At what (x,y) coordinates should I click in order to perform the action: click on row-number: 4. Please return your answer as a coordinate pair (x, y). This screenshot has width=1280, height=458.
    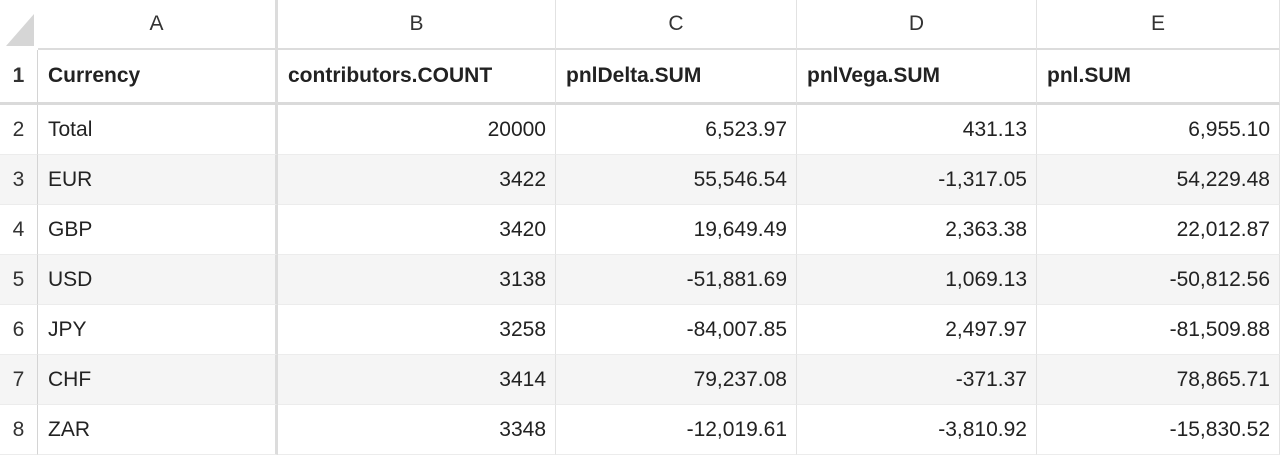
    Looking at the image, I should click on (19, 230).